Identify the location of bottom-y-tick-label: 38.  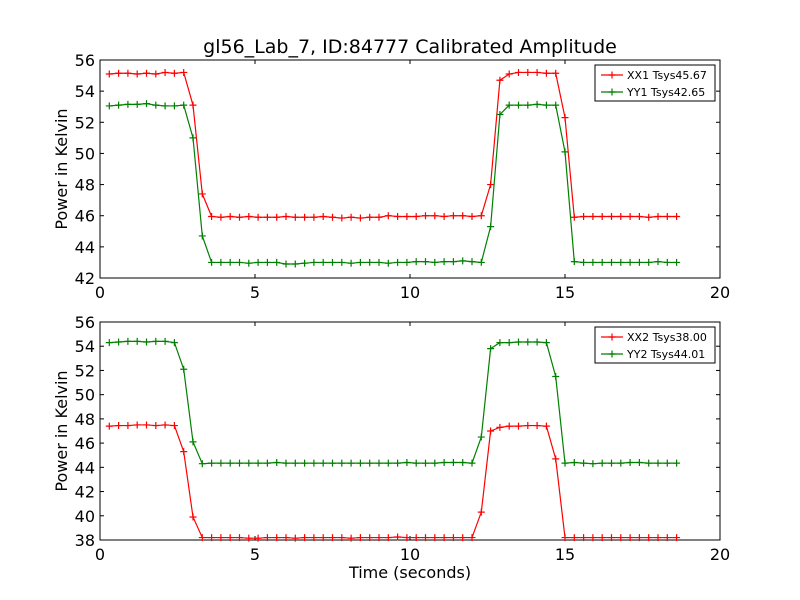
(85, 540).